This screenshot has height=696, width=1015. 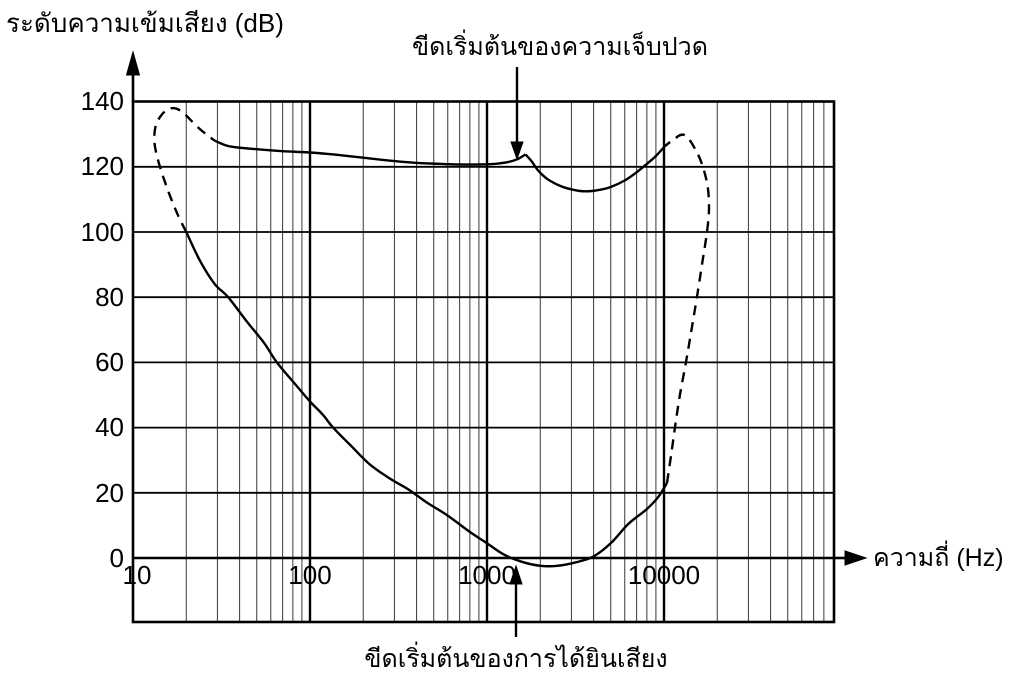 I want to click on x-axis-arrowhead, so click(x=856, y=558).